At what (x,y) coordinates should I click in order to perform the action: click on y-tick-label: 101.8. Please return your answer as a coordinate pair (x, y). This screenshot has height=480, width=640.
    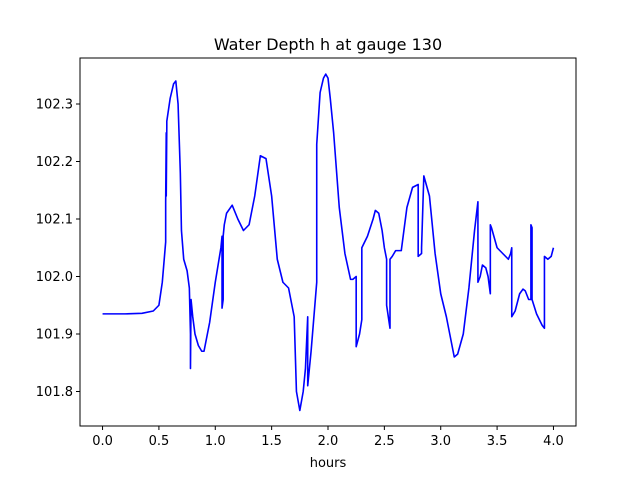
    Looking at the image, I should click on (54, 392).